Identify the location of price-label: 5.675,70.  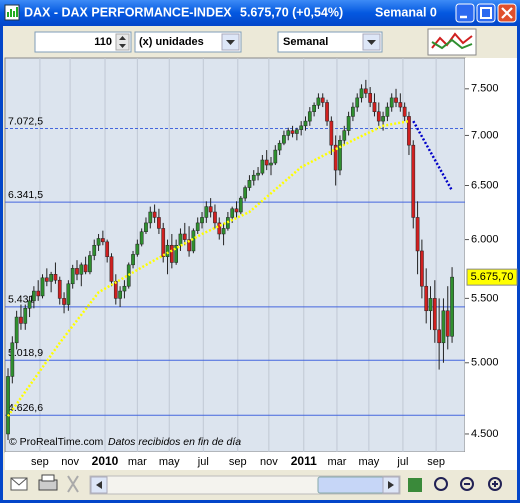
(492, 277).